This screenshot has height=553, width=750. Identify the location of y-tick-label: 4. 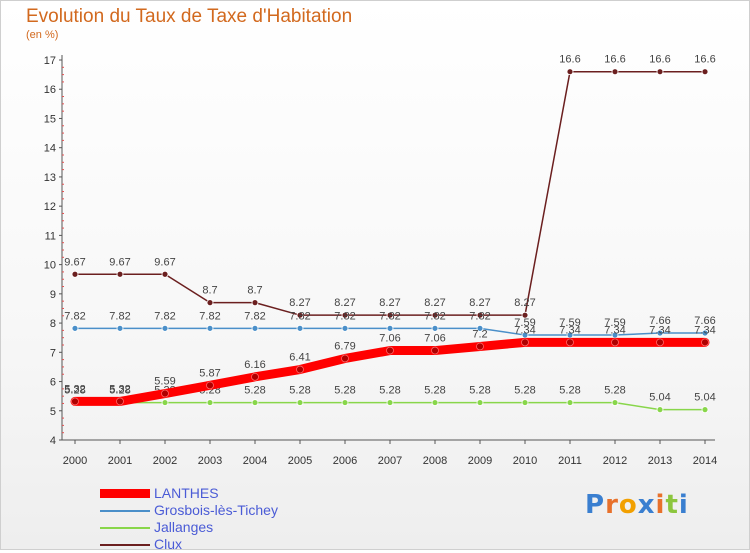
(53, 441).